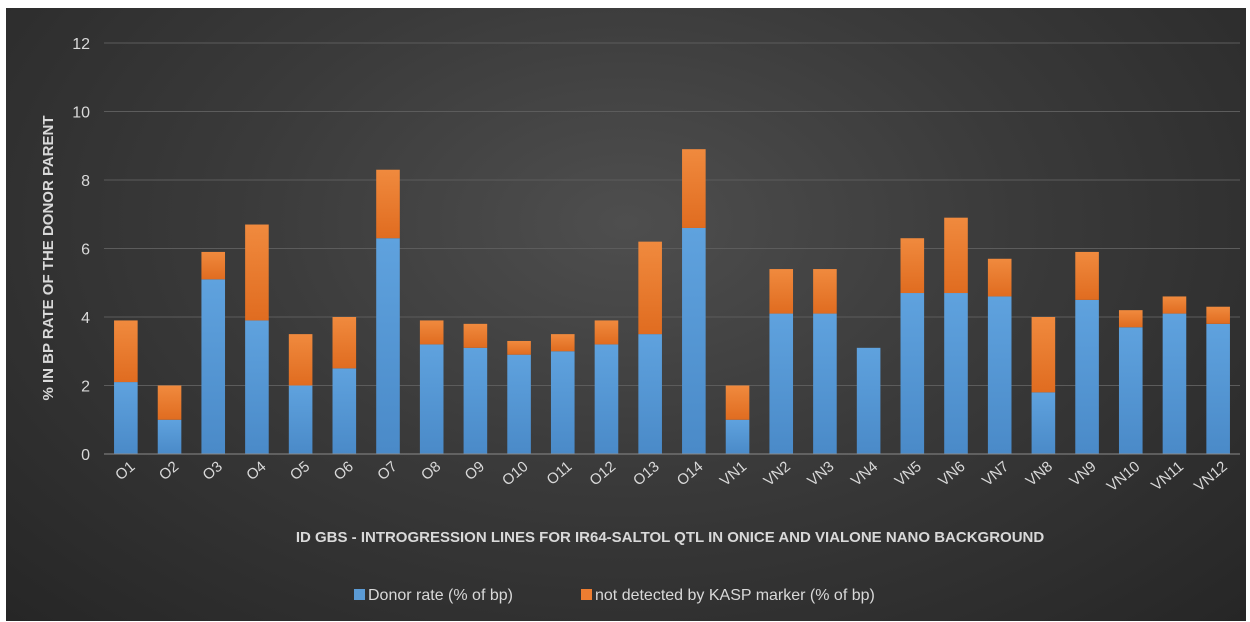  What do you see at coordinates (359, 594) in the screenshot?
I see `legend-swatch-donor-rate` at bounding box center [359, 594].